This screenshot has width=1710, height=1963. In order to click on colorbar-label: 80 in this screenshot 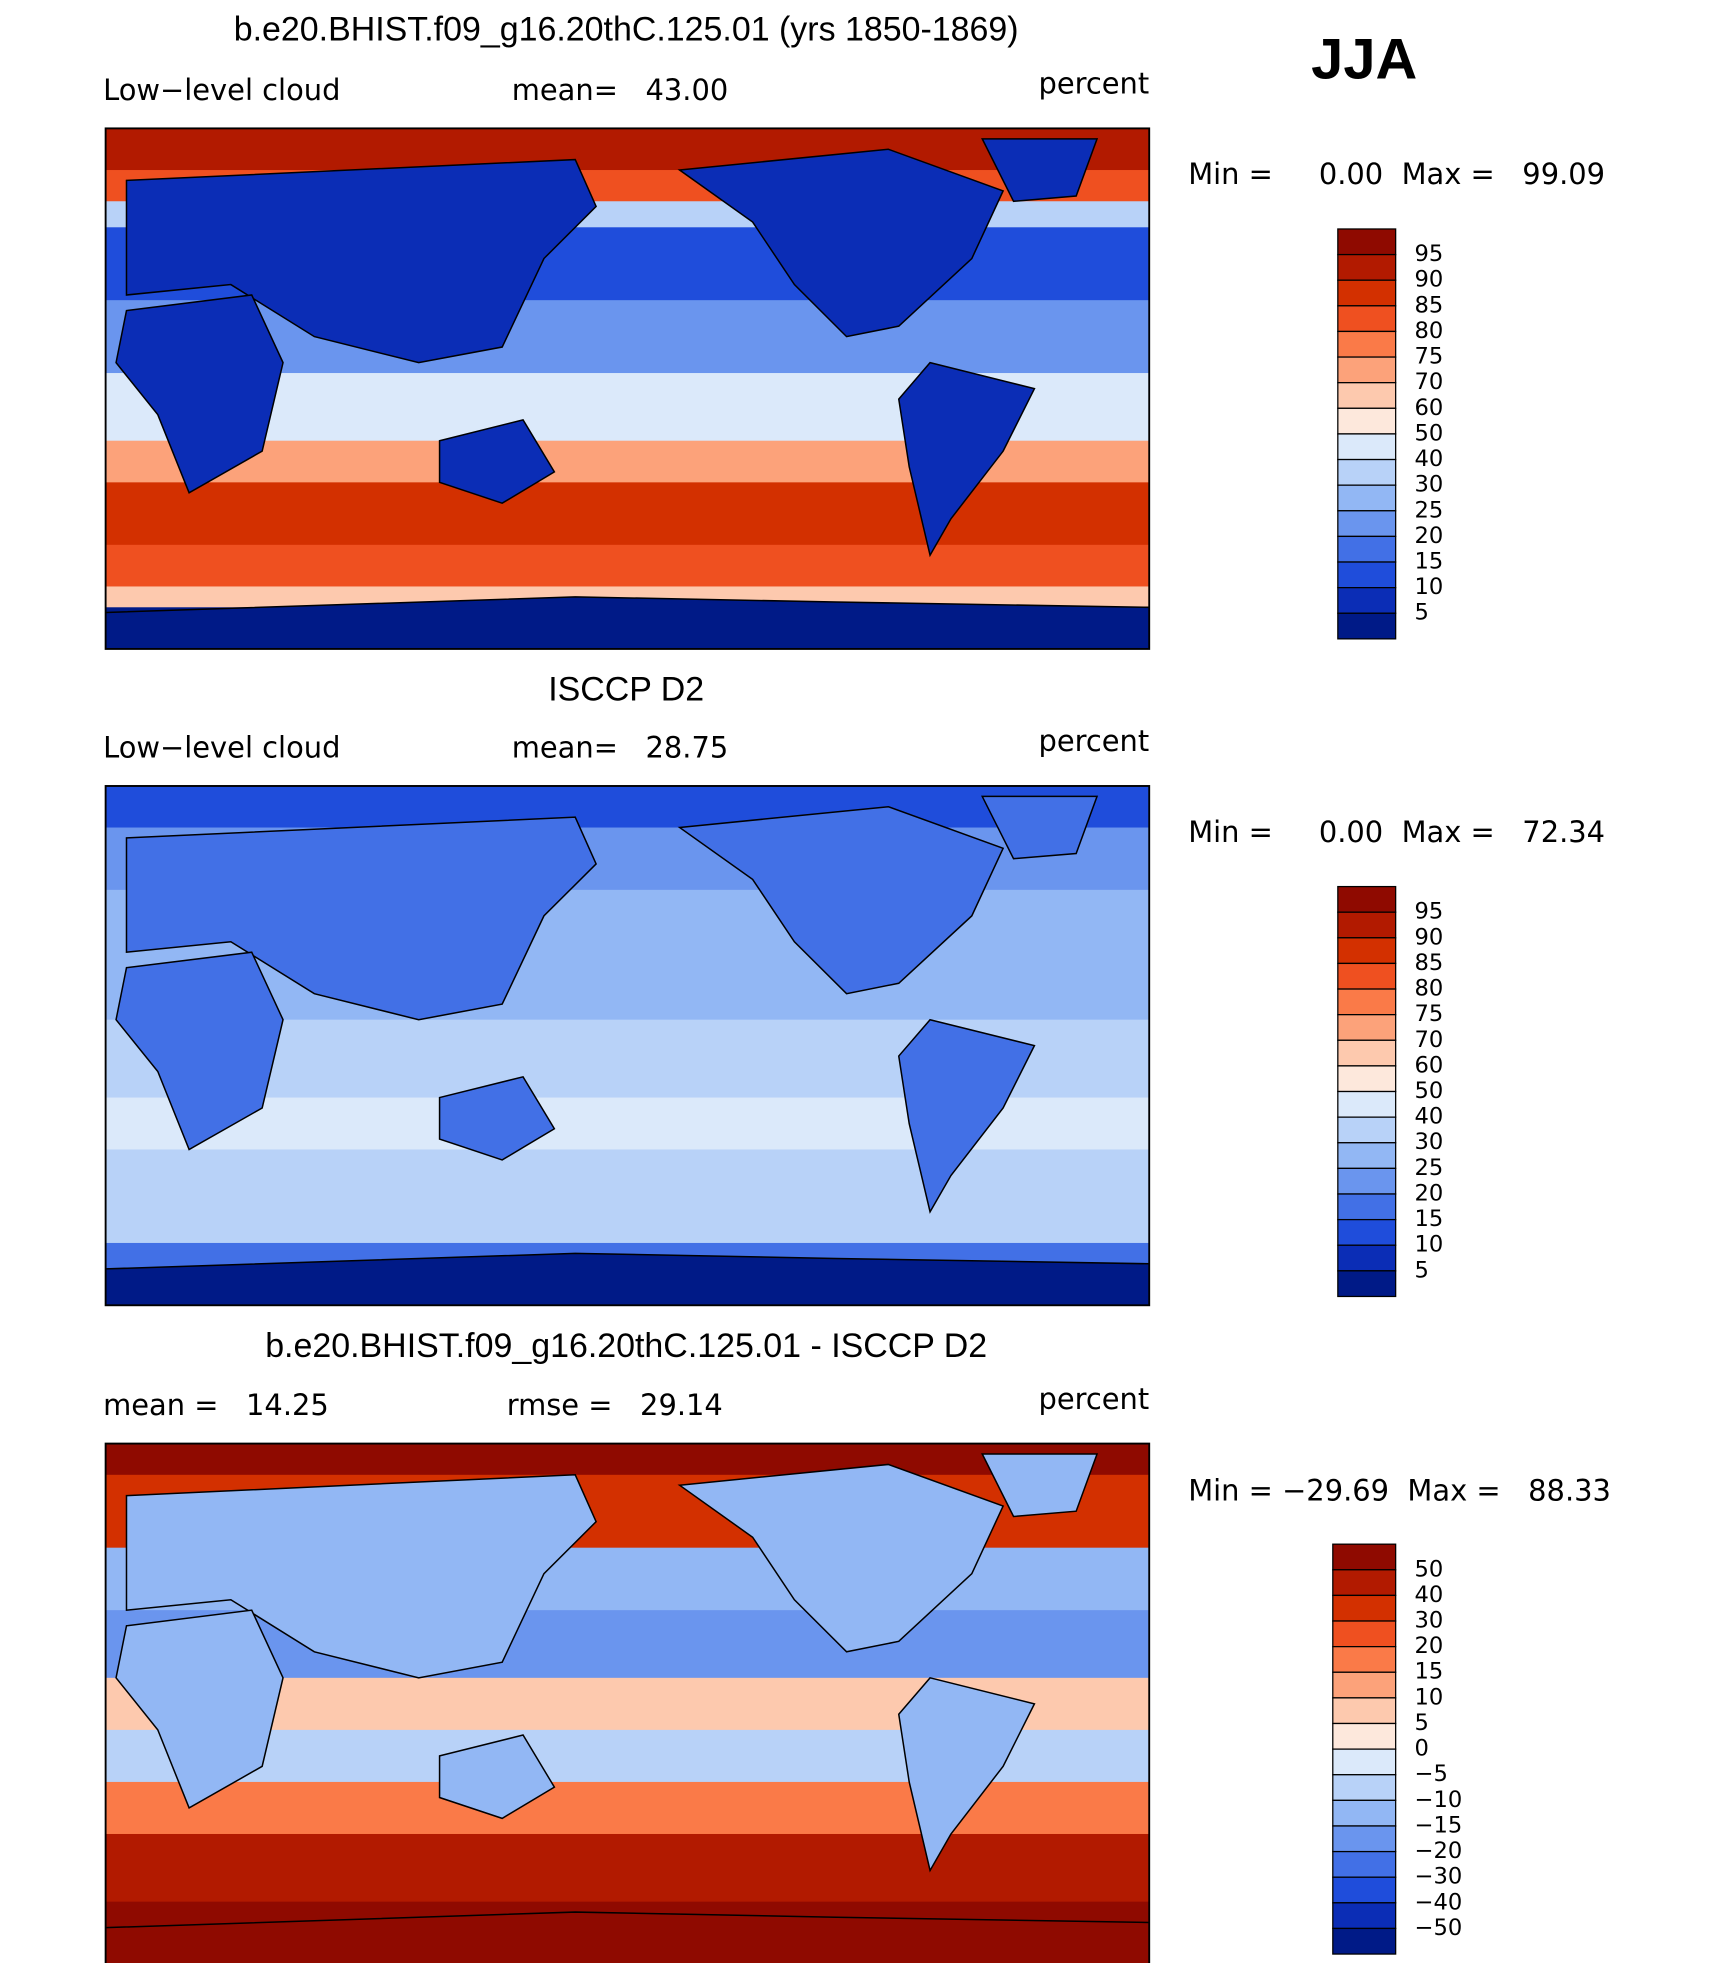, I will do `click(1429, 989)`.